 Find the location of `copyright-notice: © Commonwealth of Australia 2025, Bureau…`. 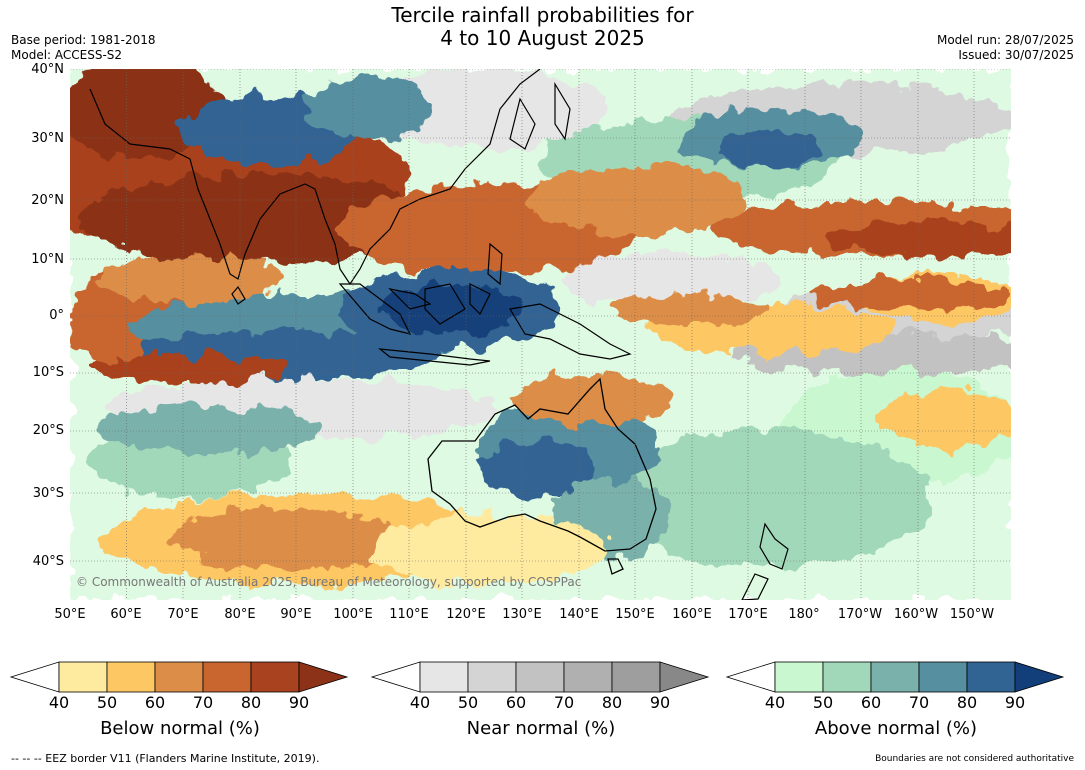

copyright-notice: © Commonwealth of Australia 2025, Bureau… is located at coordinates (328, 582).